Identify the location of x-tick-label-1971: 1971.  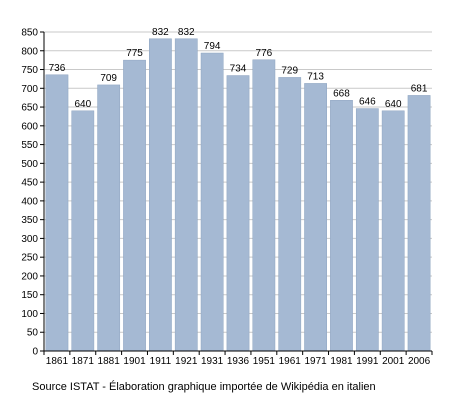
(315, 361).